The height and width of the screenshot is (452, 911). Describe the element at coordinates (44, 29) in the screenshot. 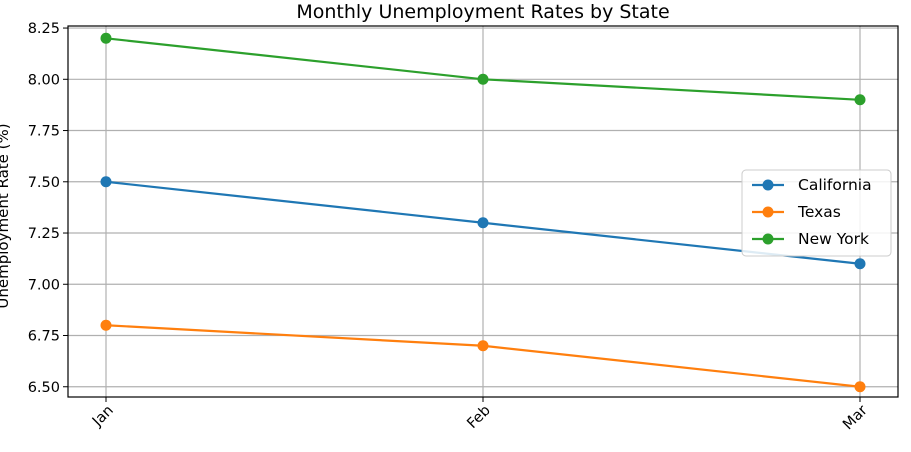

I see `y-tick-label: 8.25` at that location.